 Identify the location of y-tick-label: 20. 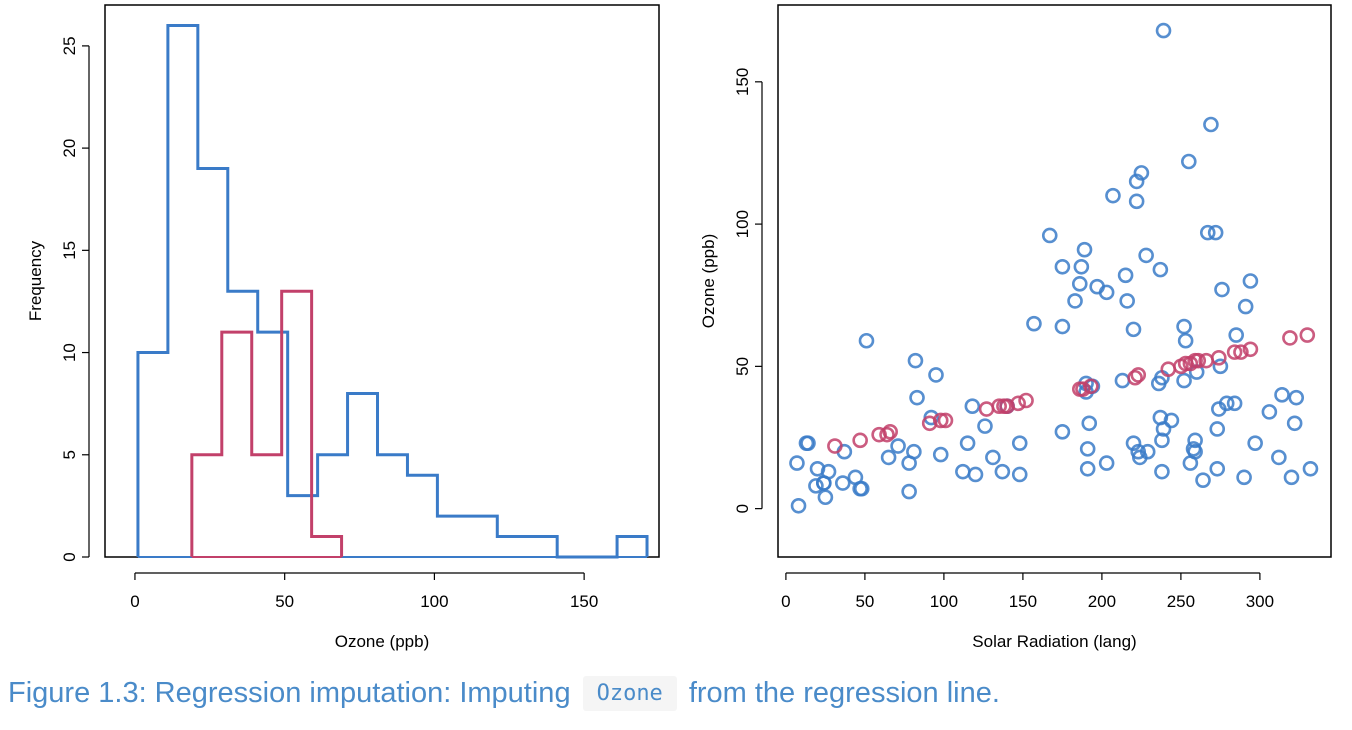
(69, 148).